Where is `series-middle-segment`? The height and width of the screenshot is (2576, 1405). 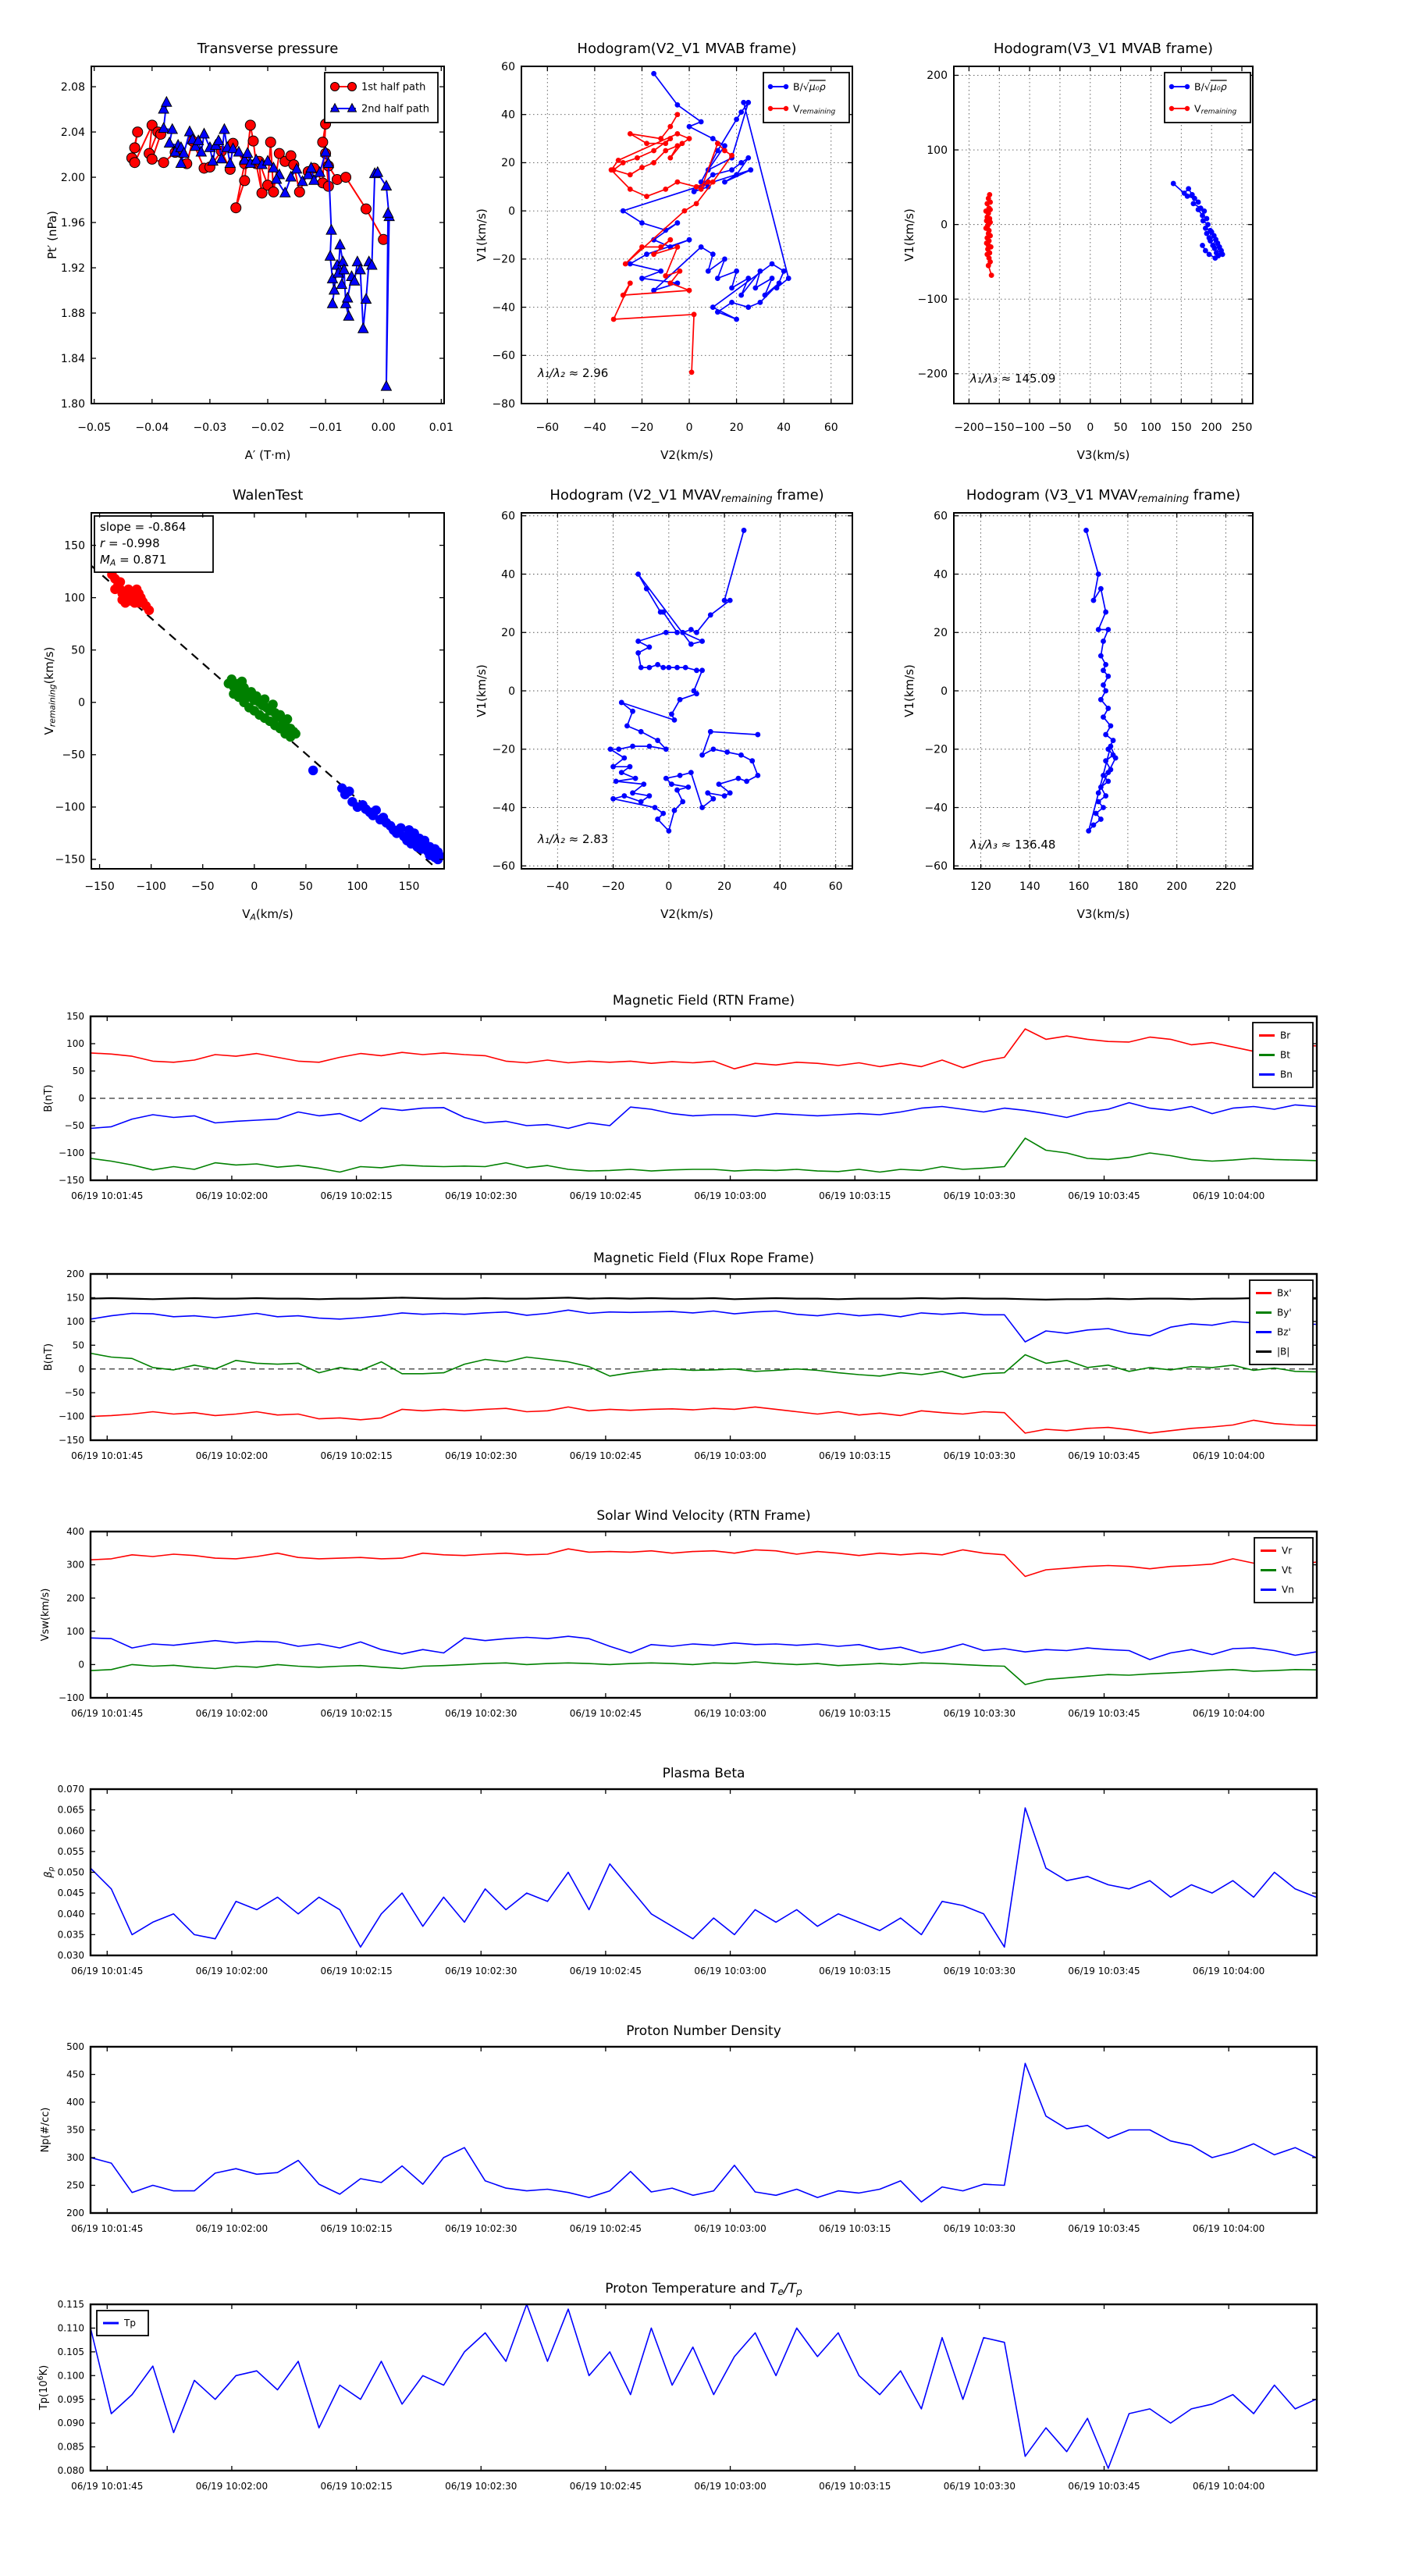
series-middle-segment is located at coordinates (262, 708).